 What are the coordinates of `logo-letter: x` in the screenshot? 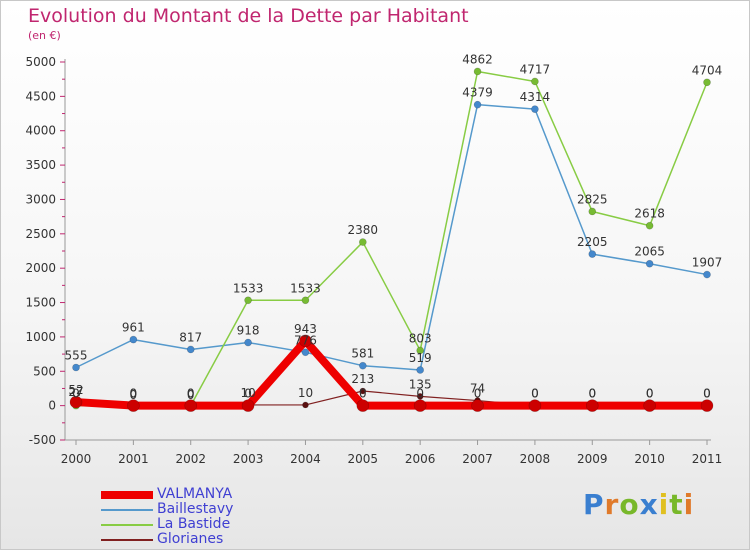 It's located at (649, 504).